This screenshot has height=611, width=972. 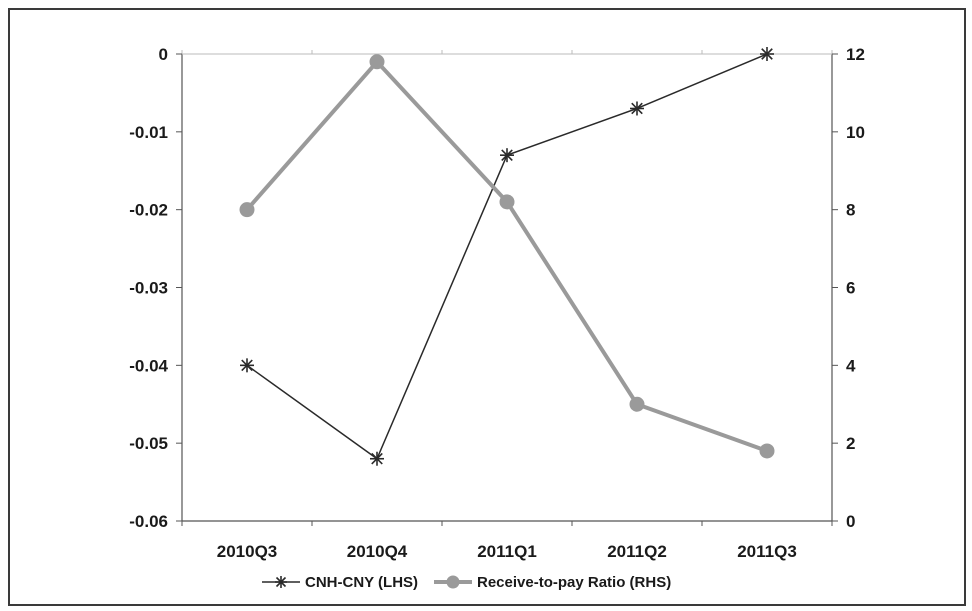 What do you see at coordinates (148, 132) in the screenshot?
I see `y-left-tick-label: -0.01` at bounding box center [148, 132].